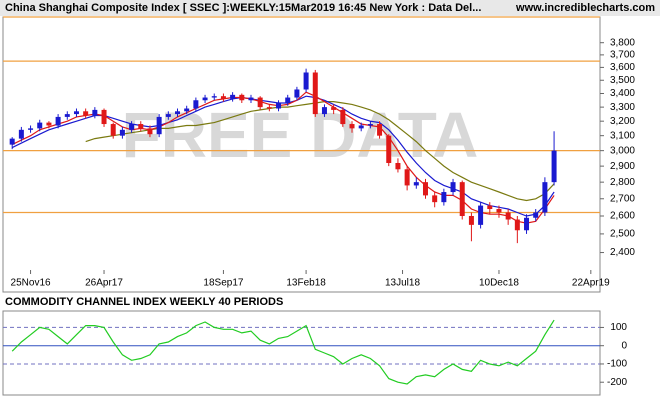  Describe the element at coordinates (104, 283) in the screenshot. I see `x-tick-label: 26Apr17` at that location.